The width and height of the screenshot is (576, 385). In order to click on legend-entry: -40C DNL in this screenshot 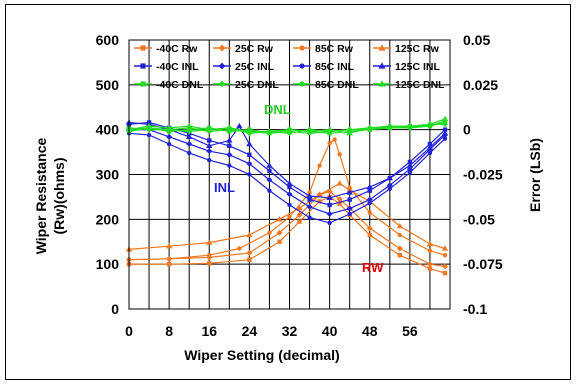, I will do `click(169, 85)`.